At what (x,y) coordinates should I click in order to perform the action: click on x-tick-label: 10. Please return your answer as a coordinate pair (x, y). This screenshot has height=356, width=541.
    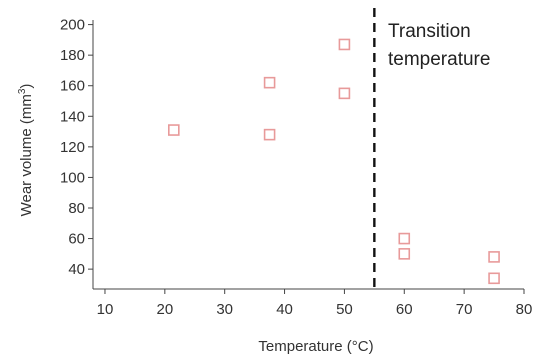
    Looking at the image, I should click on (105, 309).